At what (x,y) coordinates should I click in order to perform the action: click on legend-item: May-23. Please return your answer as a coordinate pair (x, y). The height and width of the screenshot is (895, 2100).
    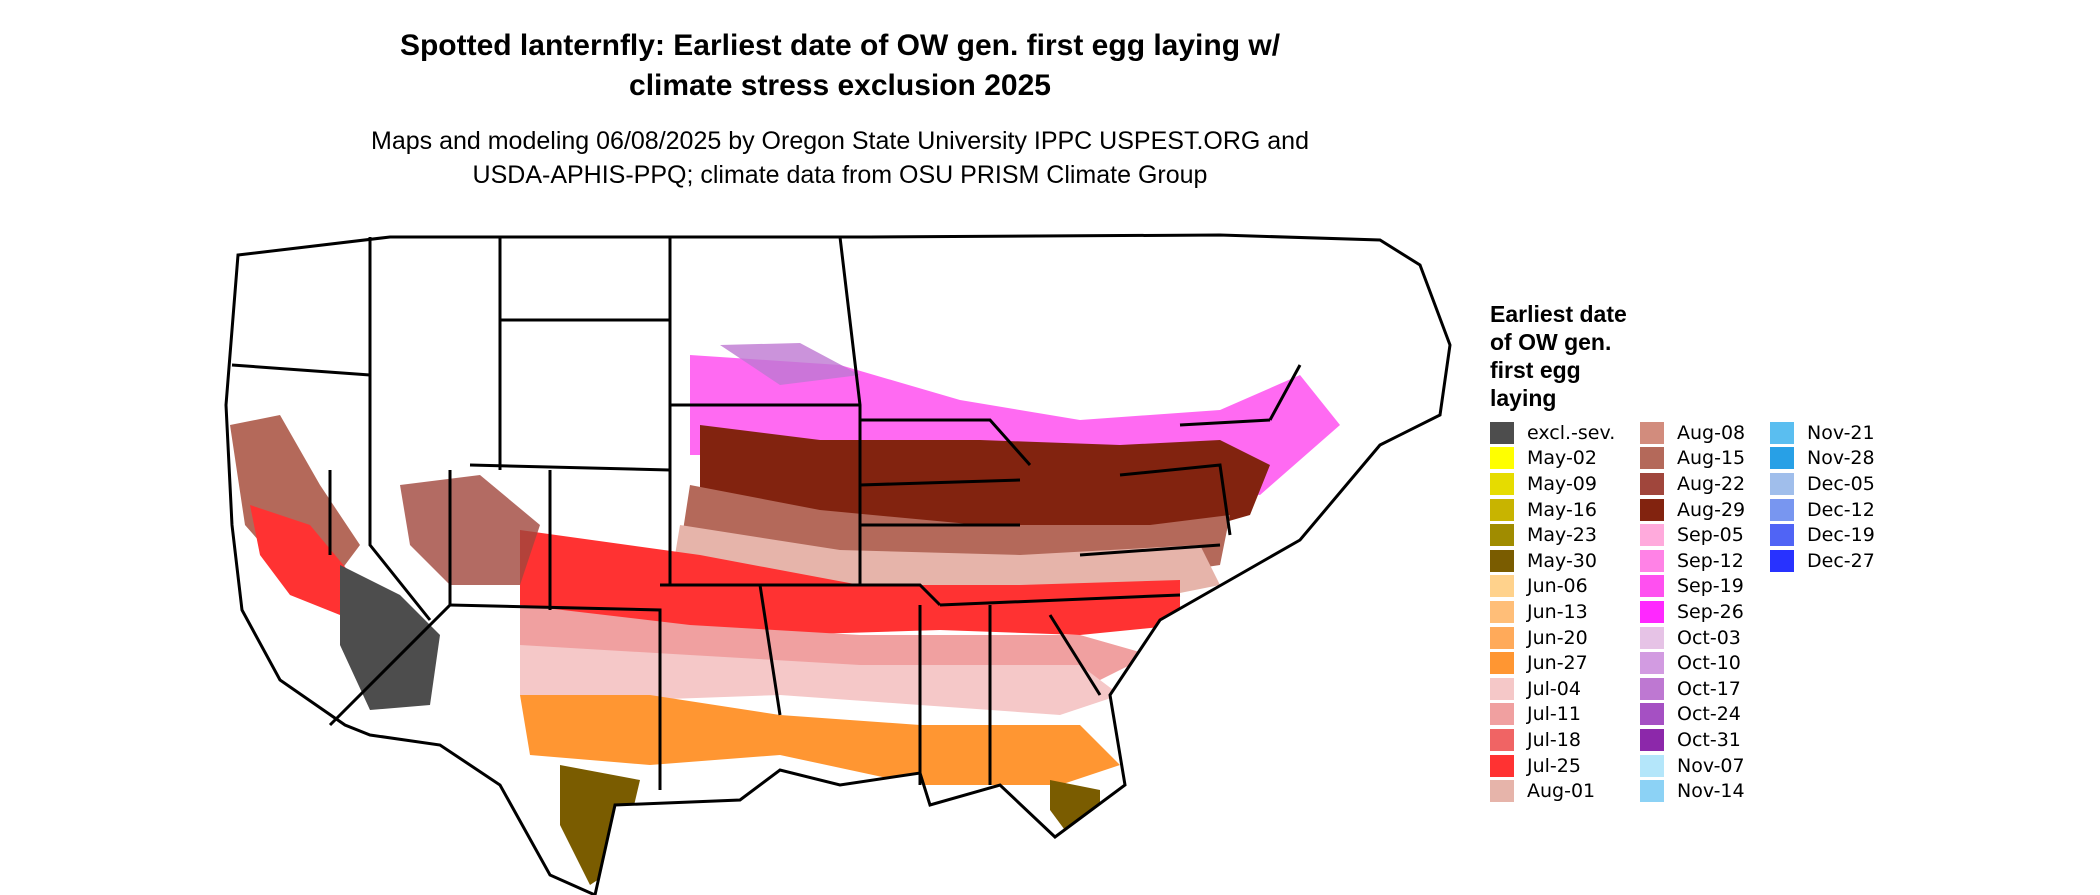
    Looking at the image, I should click on (1565, 535).